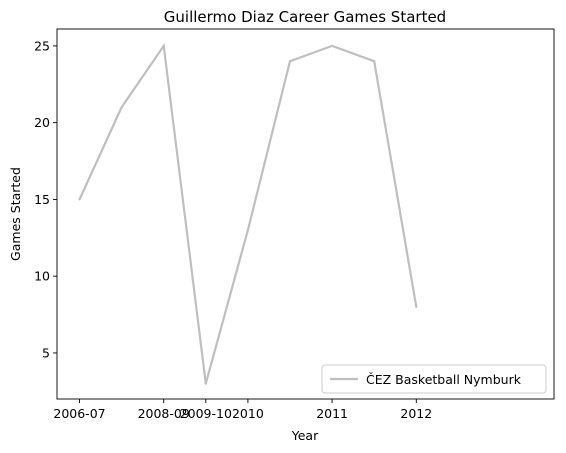 The width and height of the screenshot is (566, 453). I want to click on y-tick-label: 10, so click(42, 276).